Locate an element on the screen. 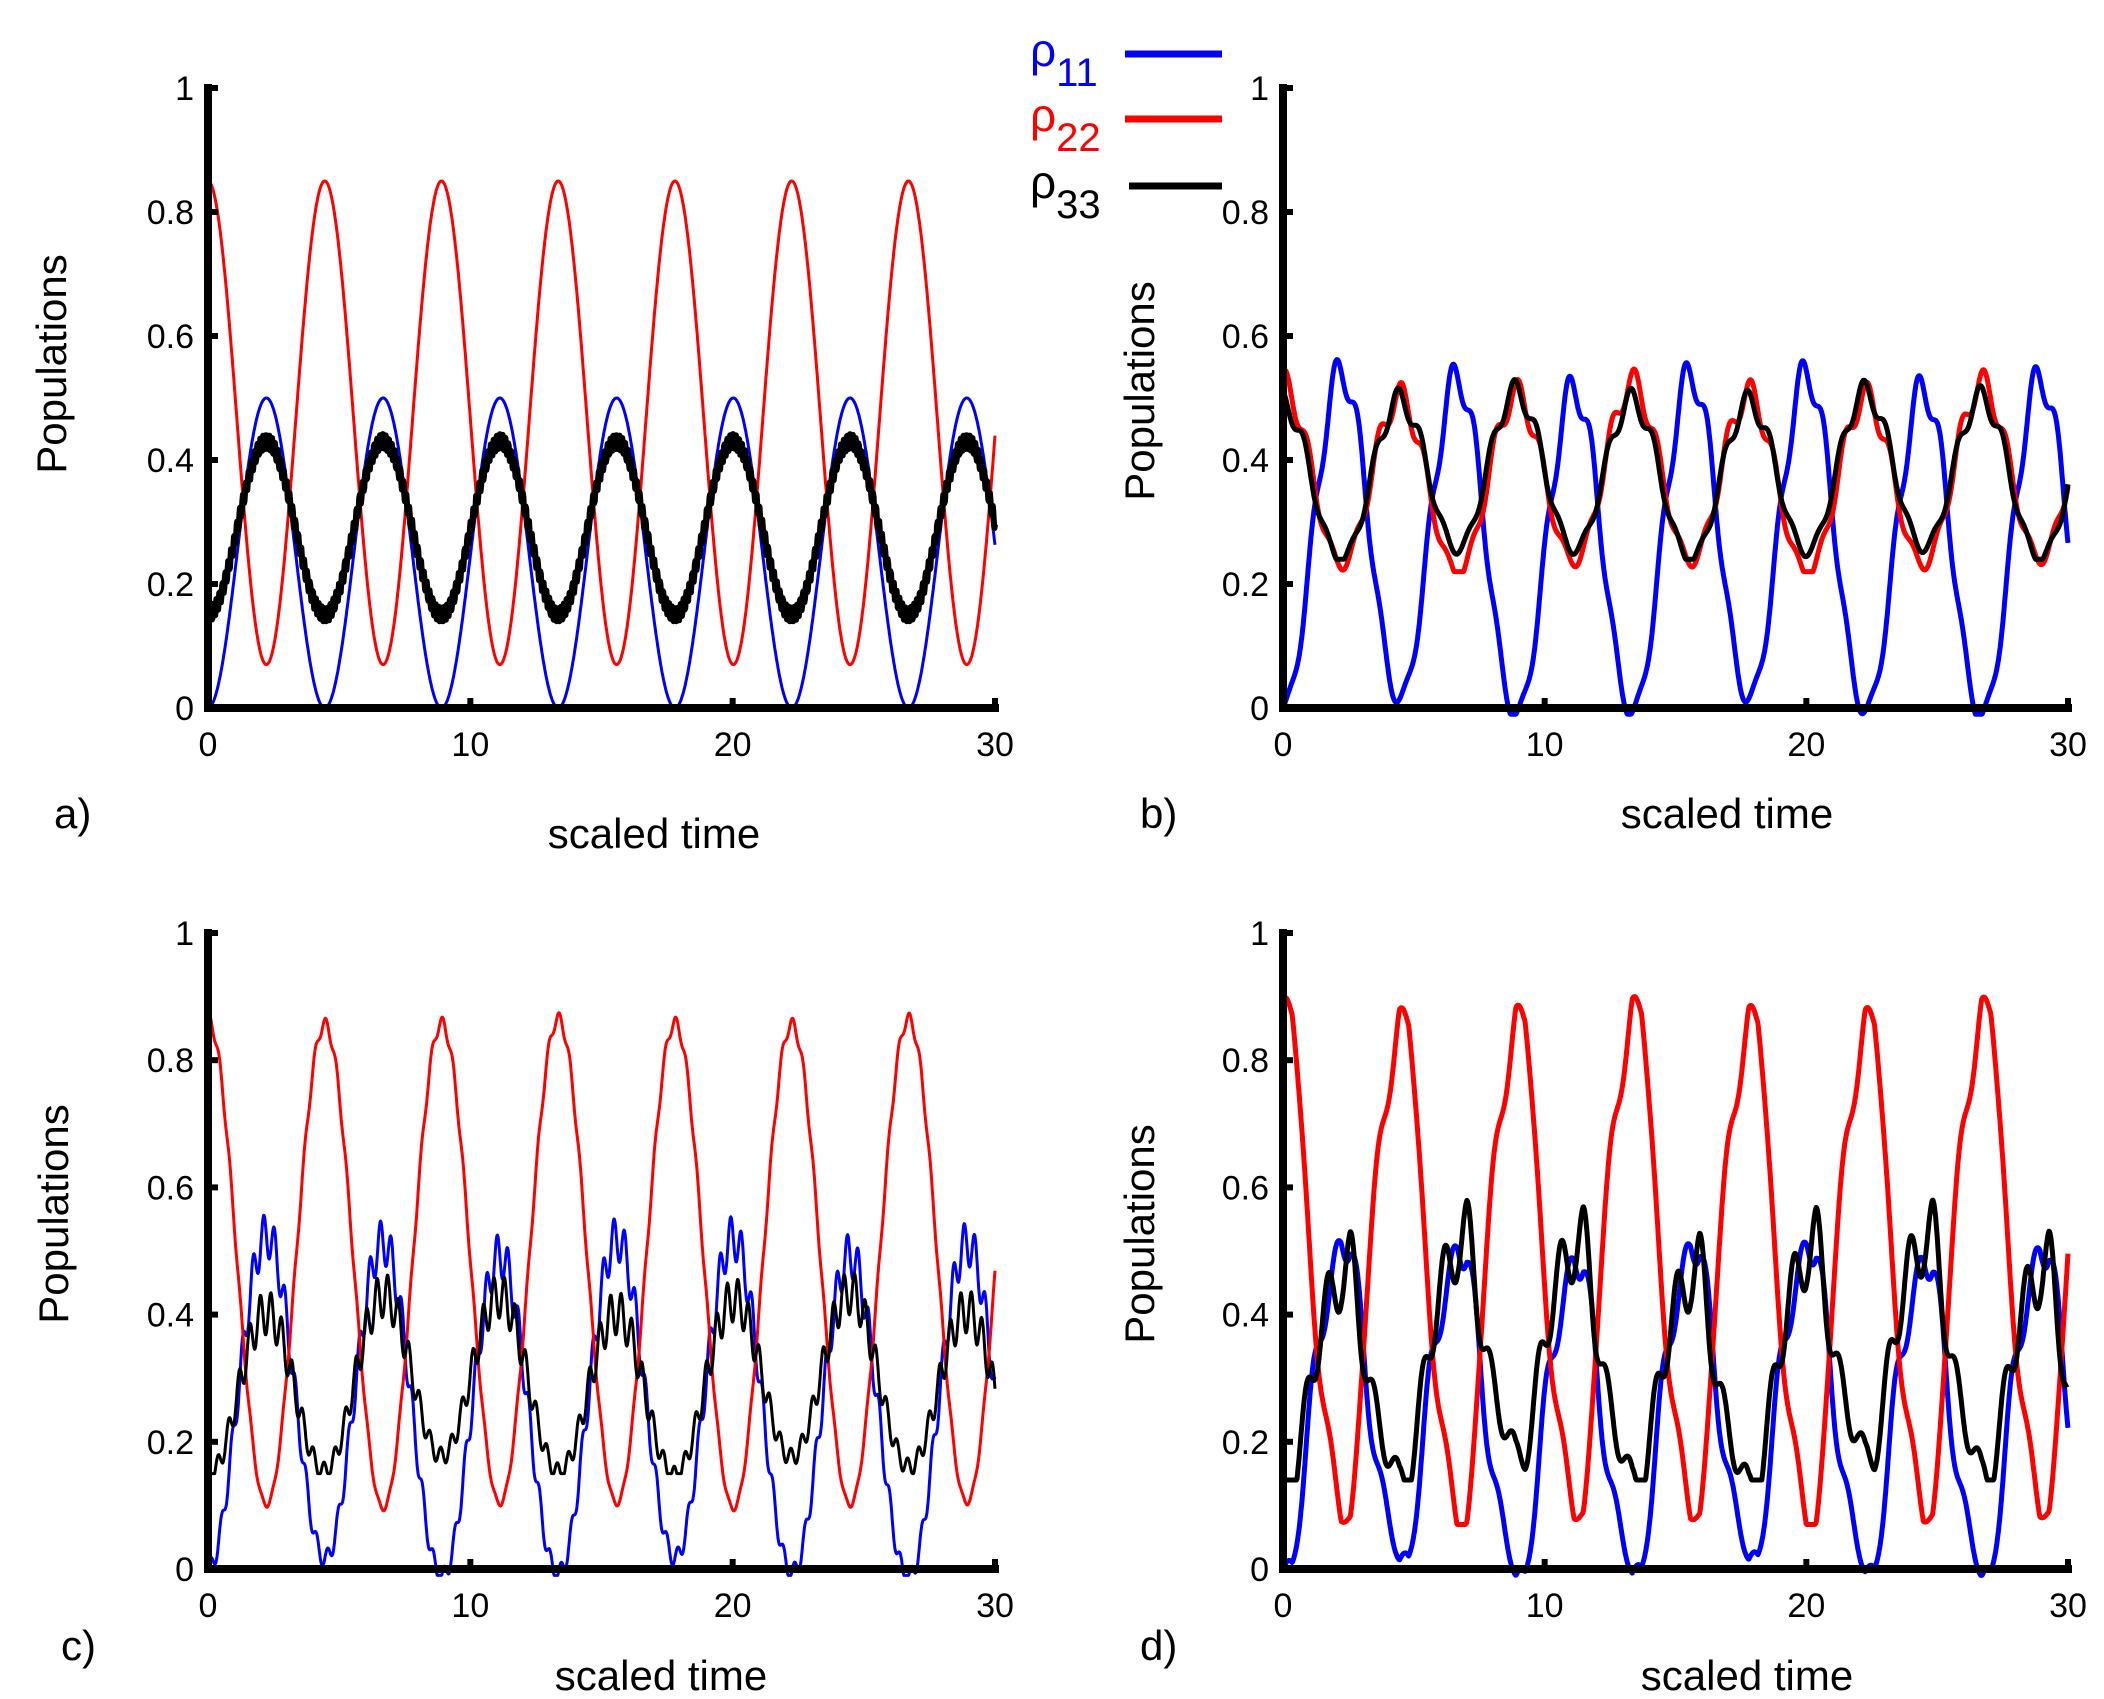 The height and width of the screenshot is (1699, 2104). panel-label: b) is located at coordinates (1158, 813).